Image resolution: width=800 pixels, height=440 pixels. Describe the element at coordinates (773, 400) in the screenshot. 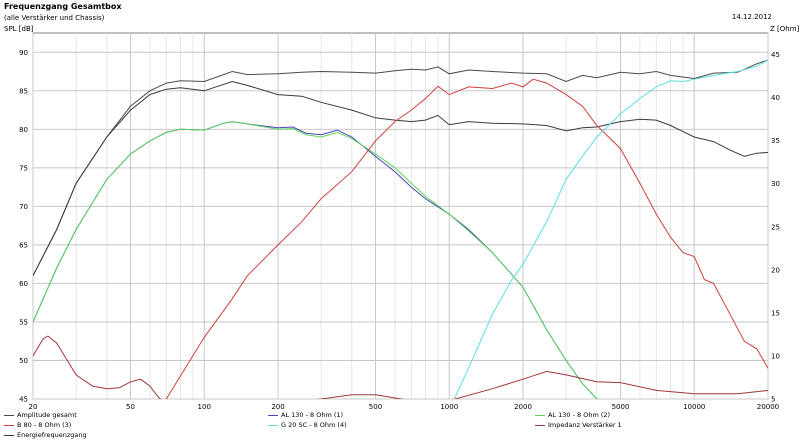

I see `y-tick-label-right: 5` at that location.